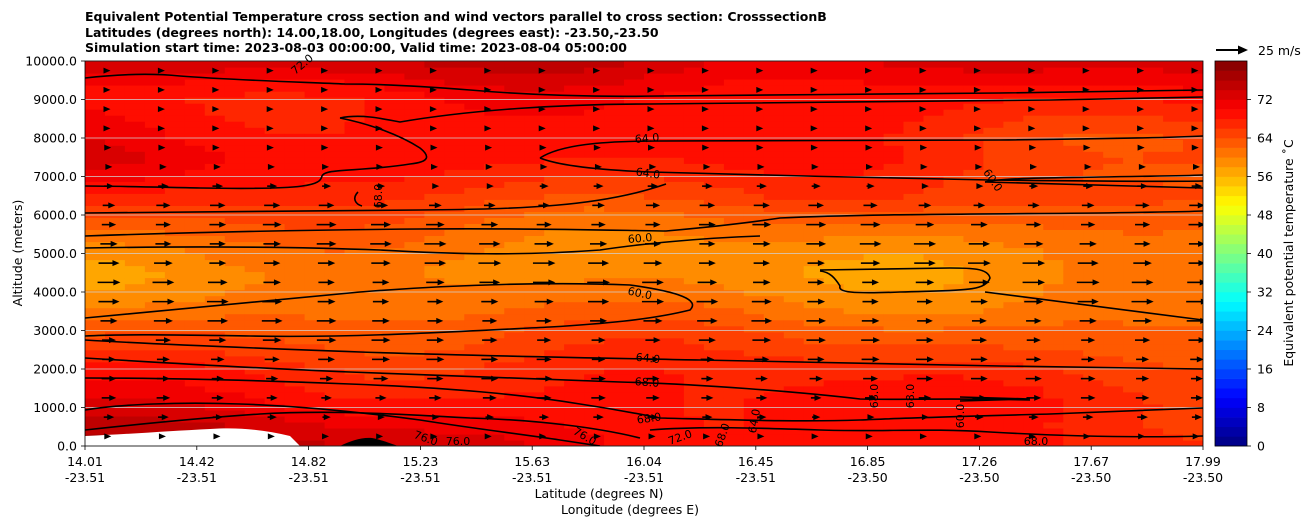  I want to click on terrain-white, so click(192, 437).